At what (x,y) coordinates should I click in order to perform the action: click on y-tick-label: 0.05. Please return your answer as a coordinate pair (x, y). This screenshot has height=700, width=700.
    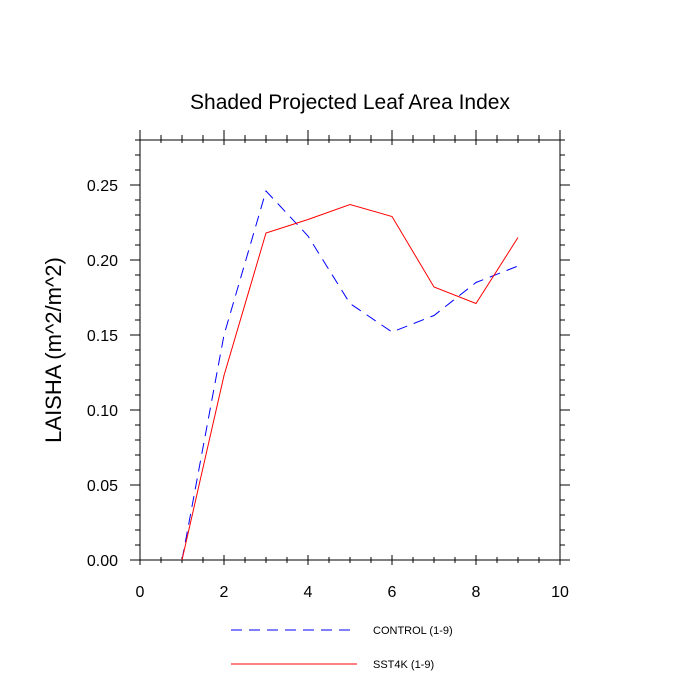
    Looking at the image, I should click on (102, 486).